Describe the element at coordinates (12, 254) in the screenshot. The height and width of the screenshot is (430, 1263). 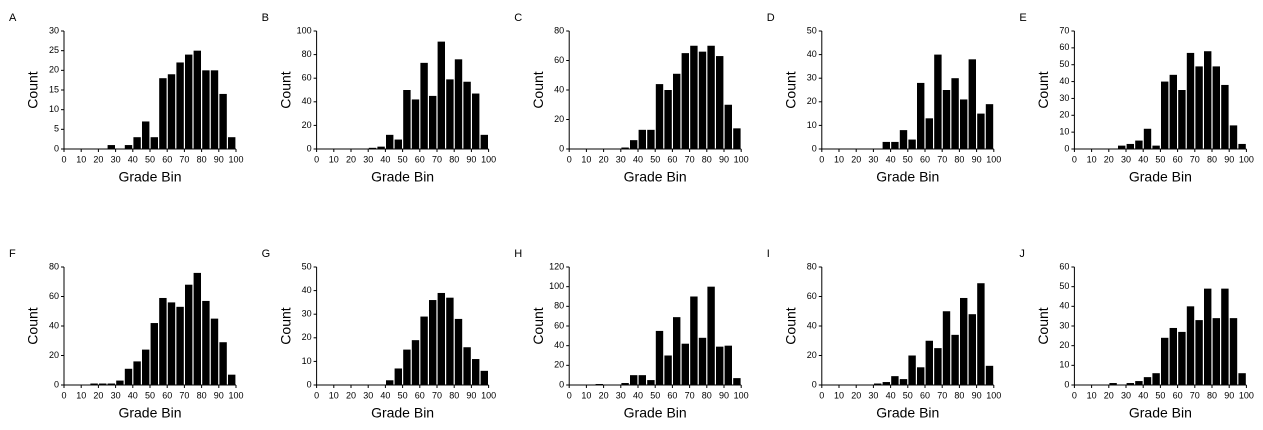
I see `panel-label: F` at that location.